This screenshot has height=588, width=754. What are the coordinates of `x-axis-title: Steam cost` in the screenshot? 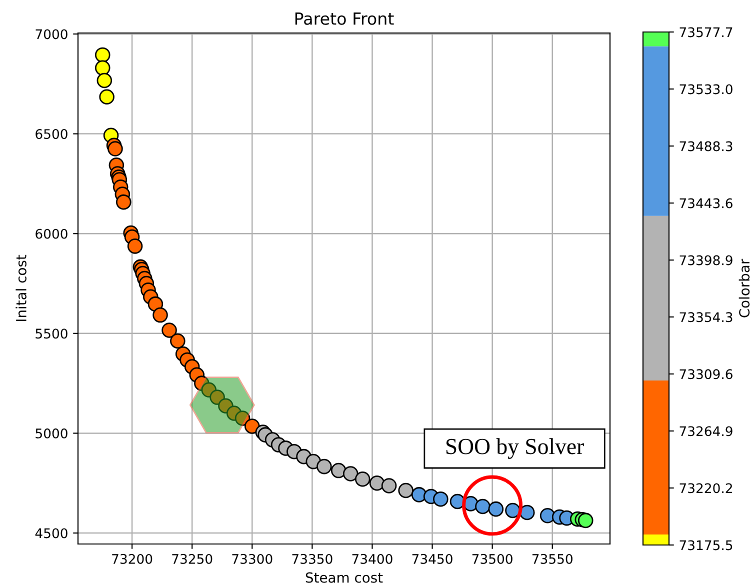 It's located at (344, 577).